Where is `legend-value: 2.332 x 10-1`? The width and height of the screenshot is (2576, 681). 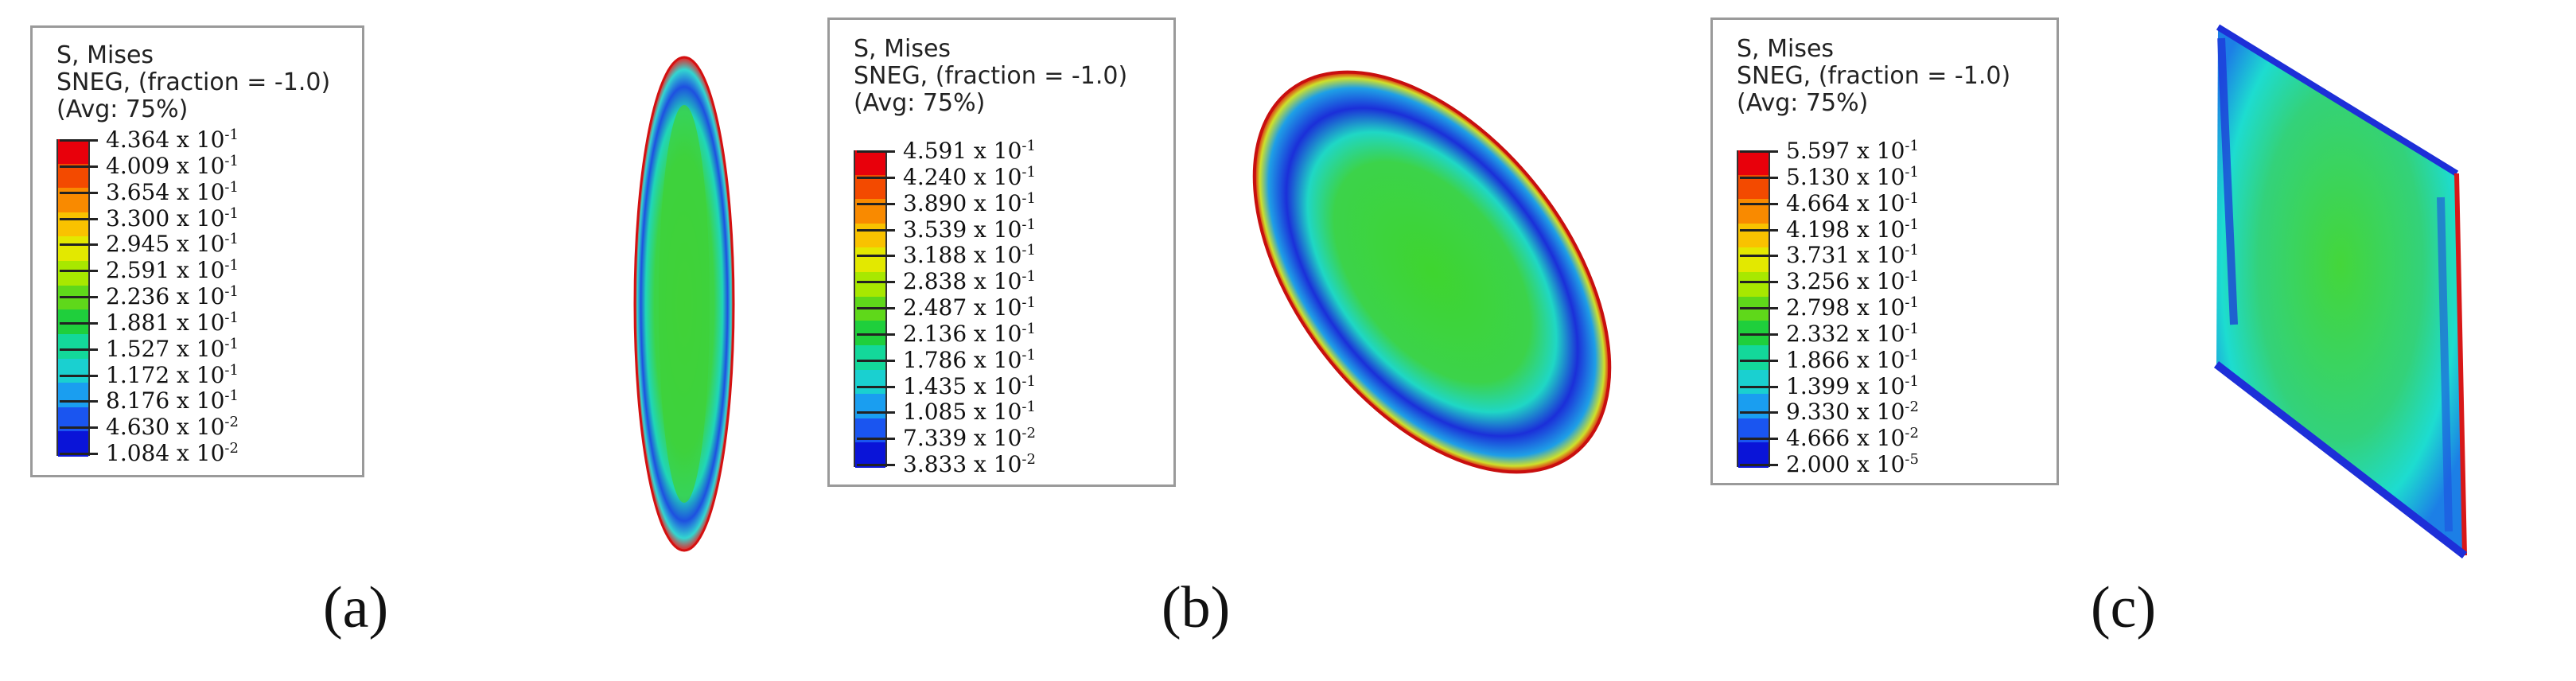
legend-value: 2.332 x 10-1 is located at coordinates (1853, 334).